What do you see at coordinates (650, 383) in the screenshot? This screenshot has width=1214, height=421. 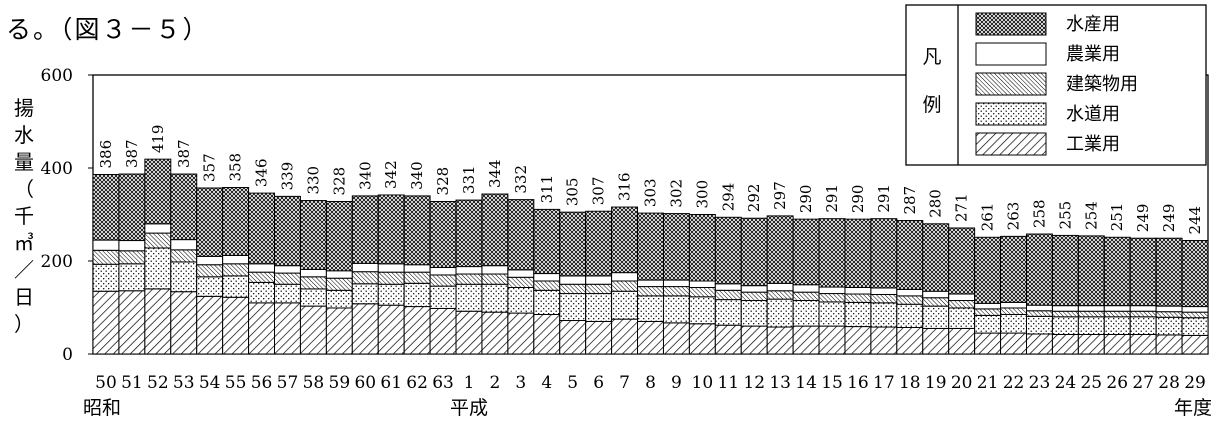 I see `x-tick-label: 8` at bounding box center [650, 383].